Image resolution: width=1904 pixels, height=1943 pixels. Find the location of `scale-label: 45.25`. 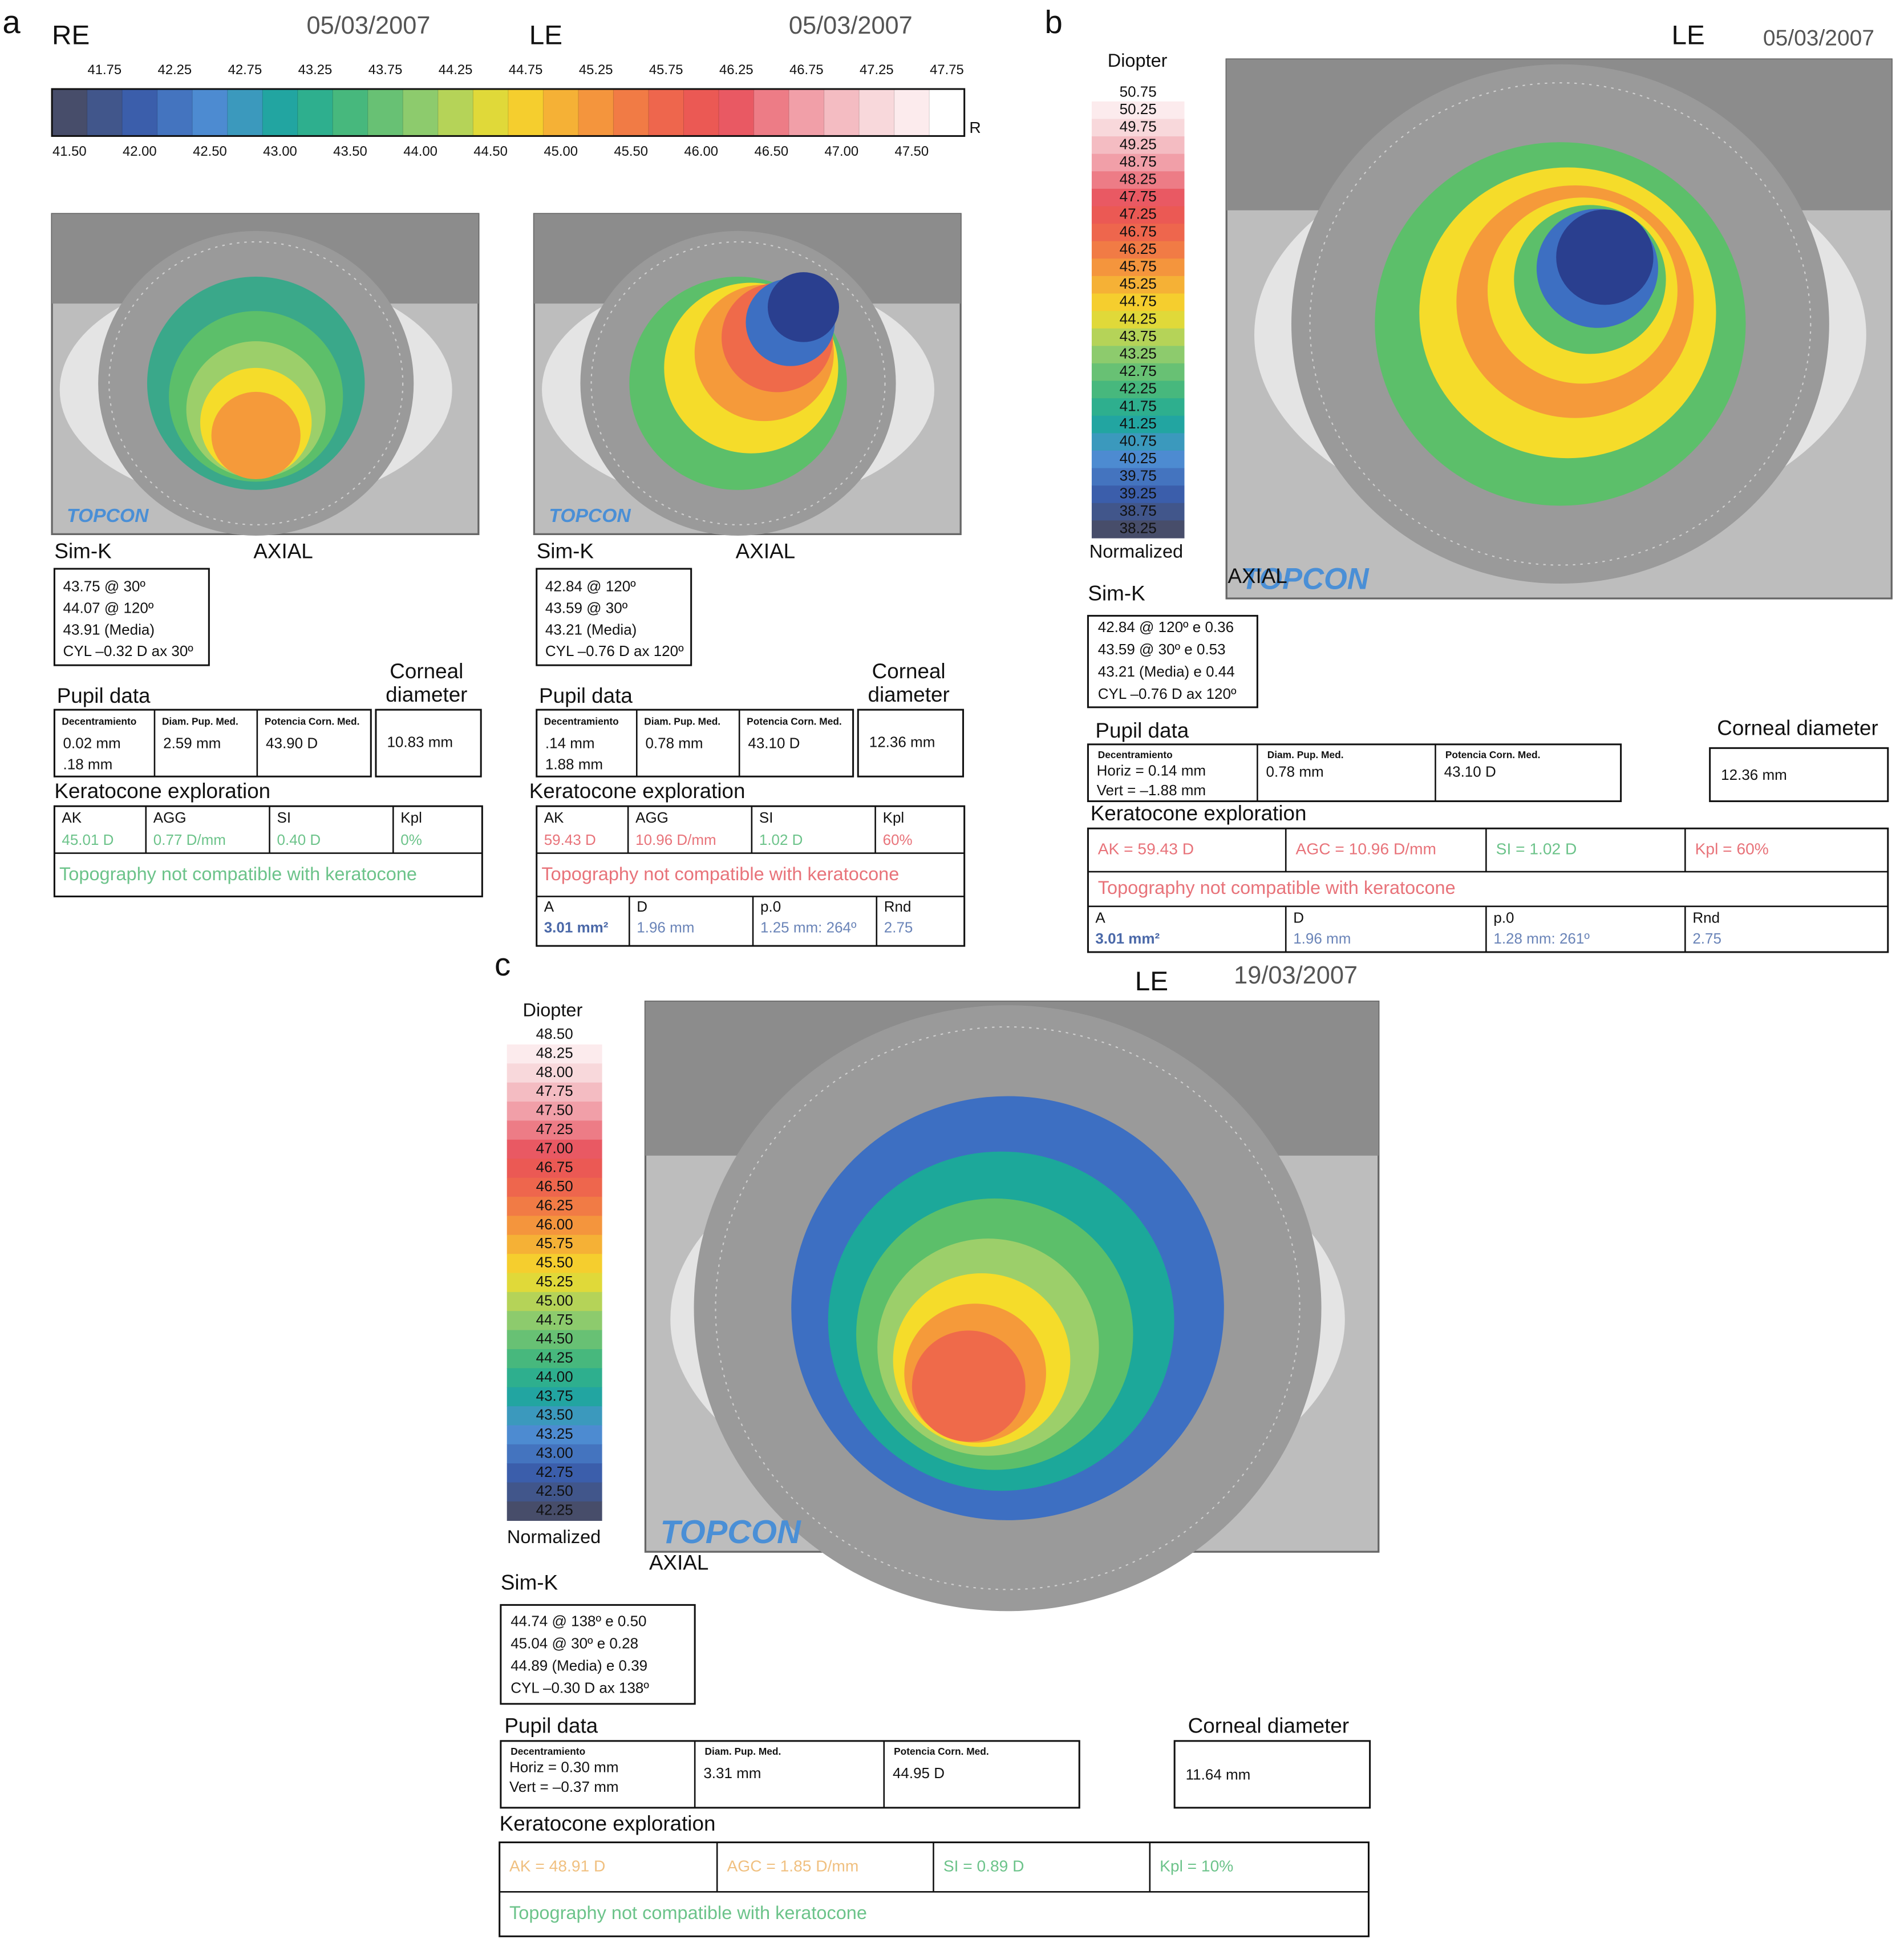

scale-label: 45.25 is located at coordinates (554, 1281).